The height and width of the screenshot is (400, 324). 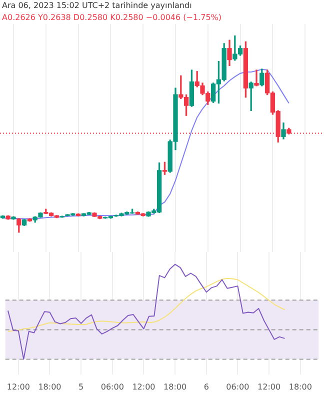 What do you see at coordinates (112, 18) in the screenshot?
I see `text: A0.2626 Y0.2638 D0.2580 K0.2580 −0.0046 (−1.75%)` at bounding box center [112, 18].